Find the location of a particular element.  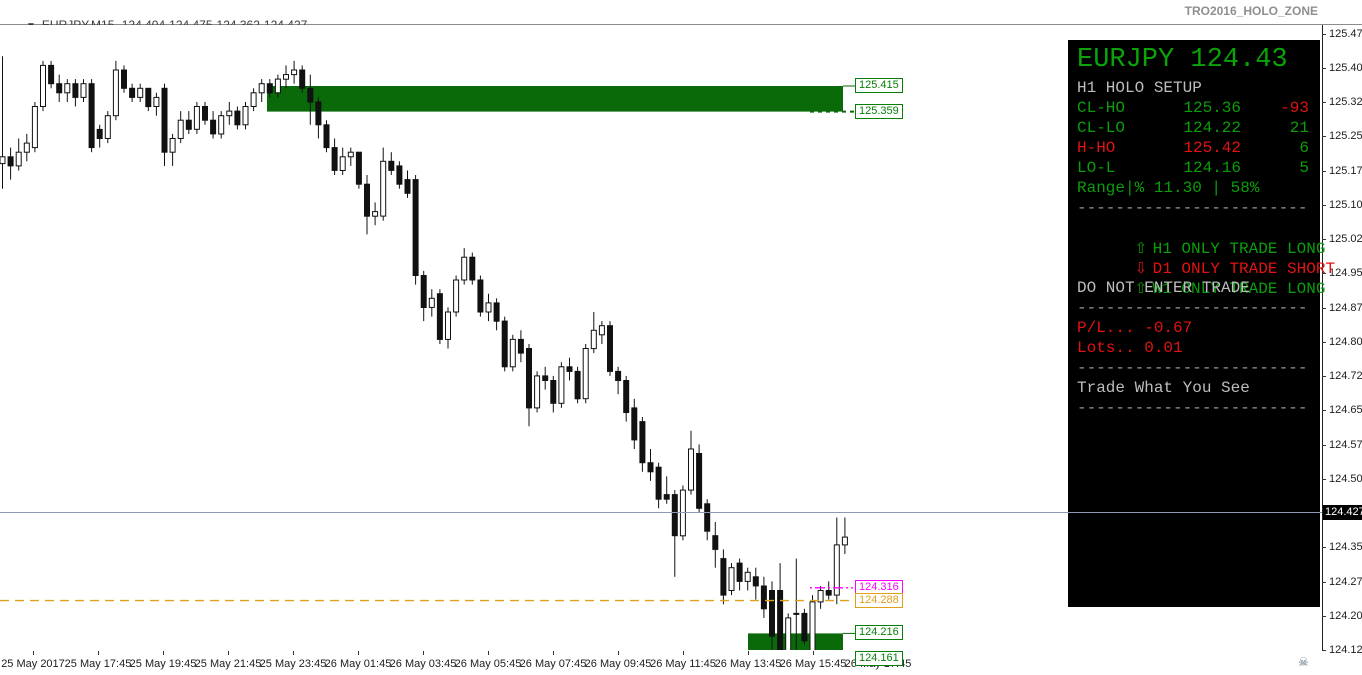

signal-text: D1 ONLY TRADE SHORT is located at coordinates (1244, 269).